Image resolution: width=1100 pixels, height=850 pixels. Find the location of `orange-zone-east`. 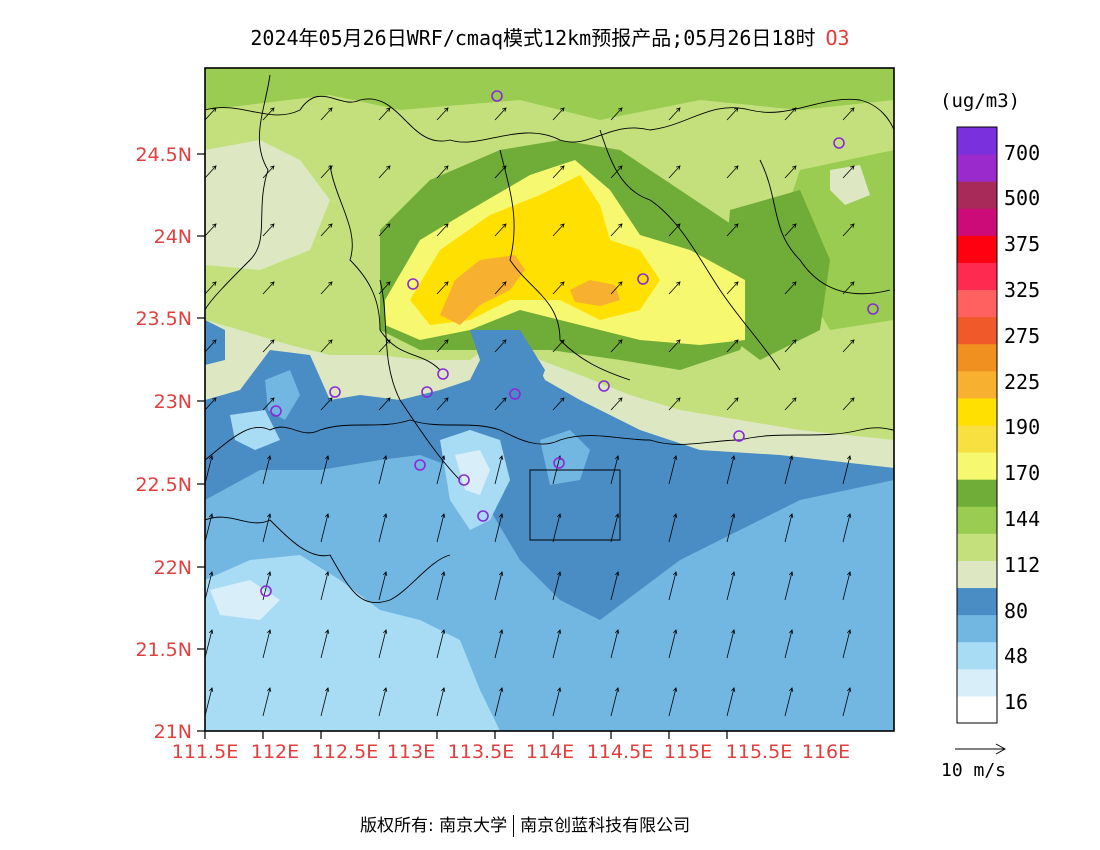

orange-zone-east is located at coordinates (595, 293).